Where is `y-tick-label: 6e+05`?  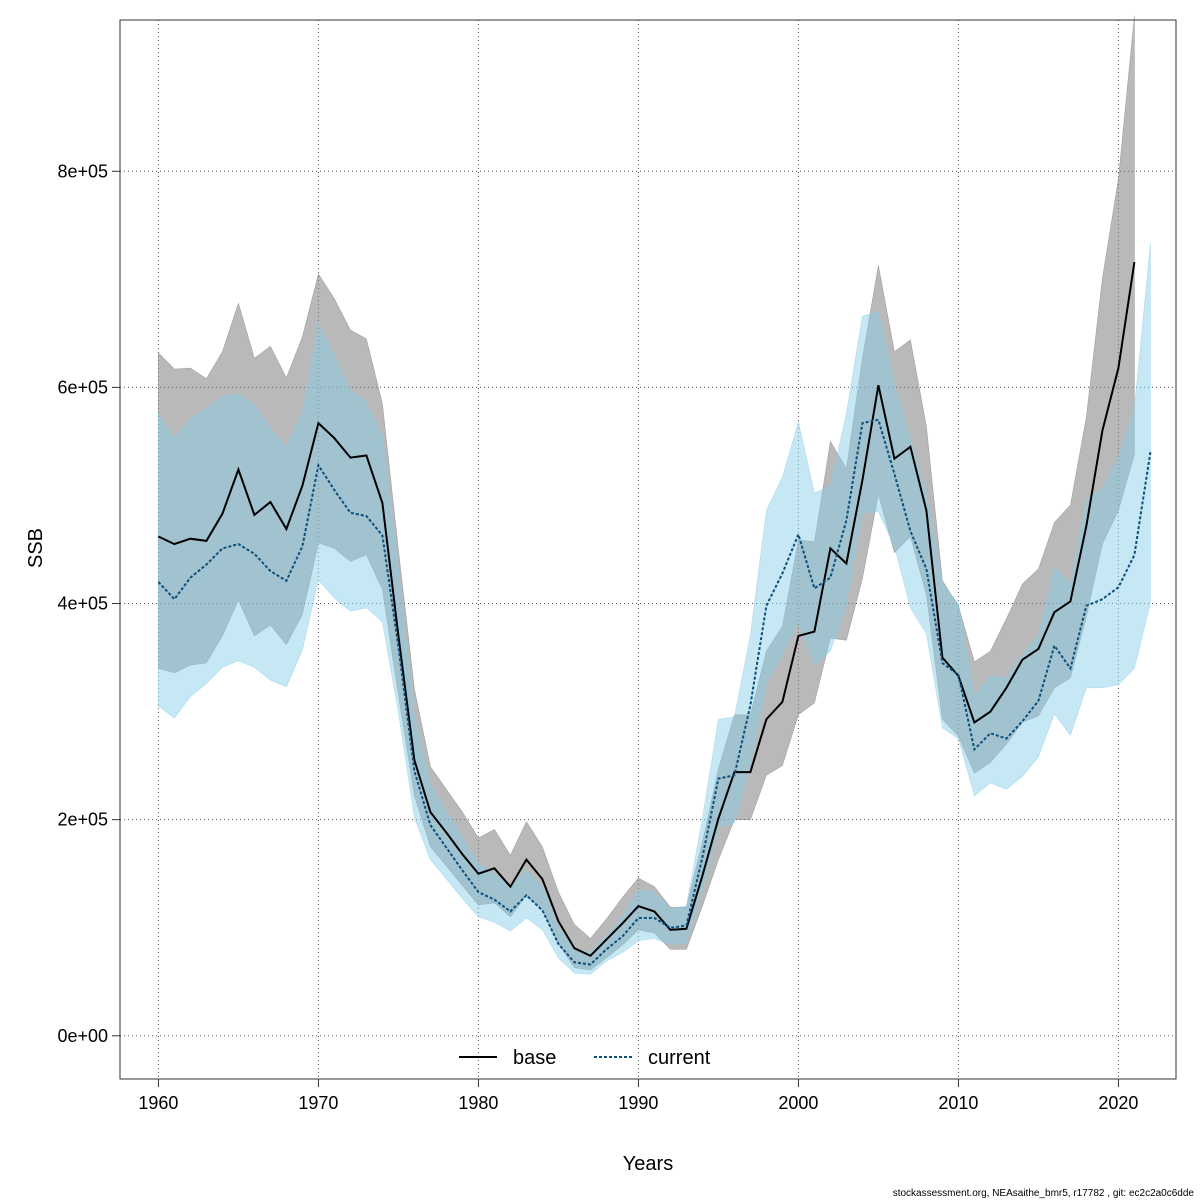
y-tick-label: 6e+05 is located at coordinates (82, 387).